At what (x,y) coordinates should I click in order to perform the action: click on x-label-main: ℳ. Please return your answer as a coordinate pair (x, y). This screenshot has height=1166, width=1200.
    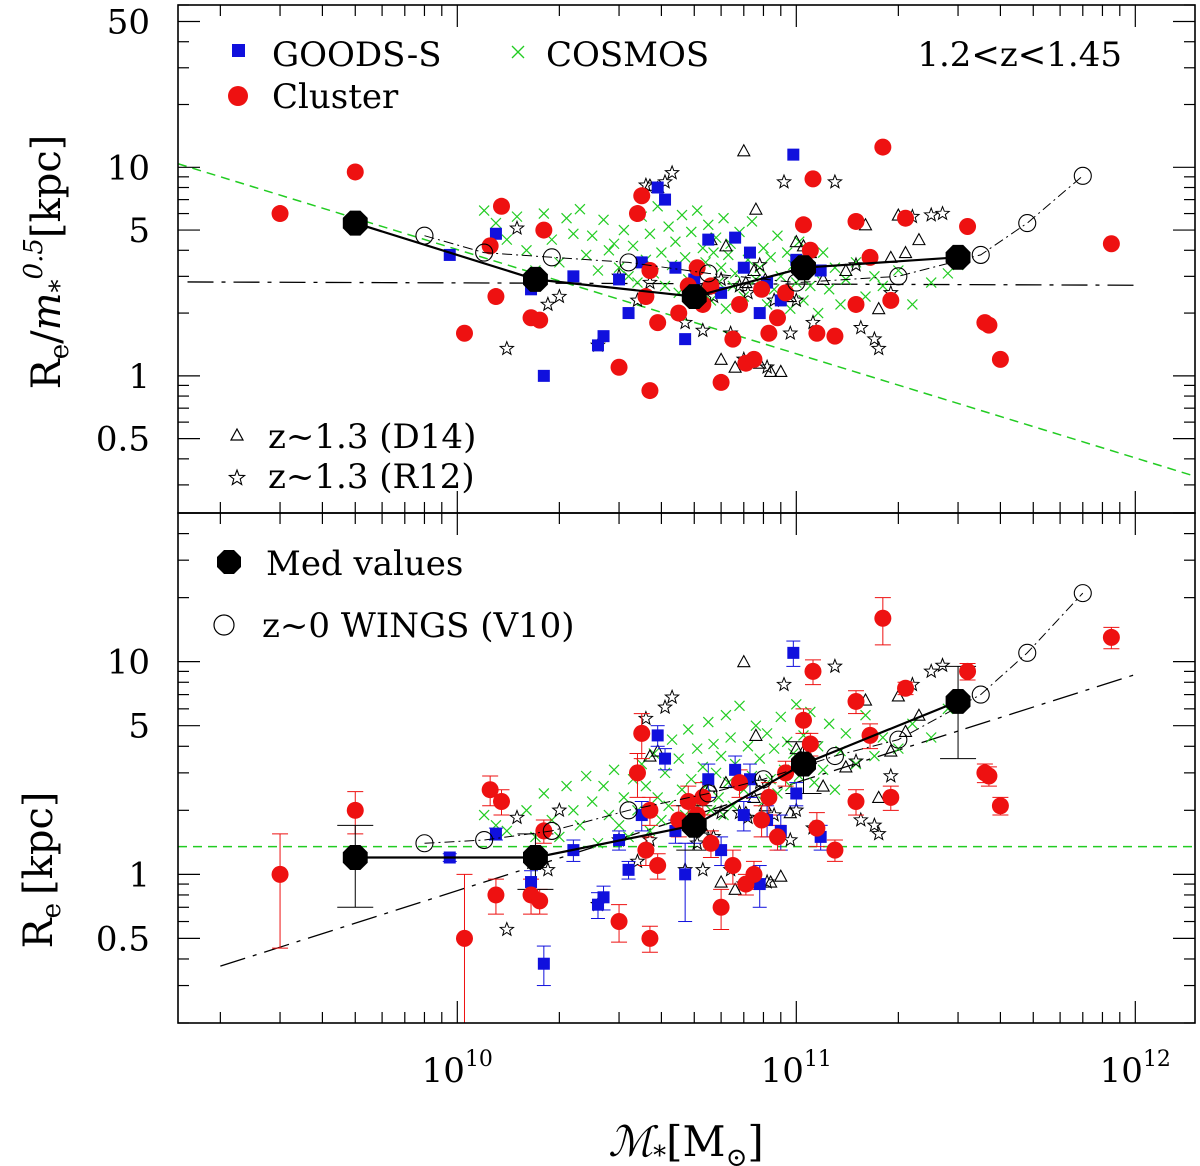
    Looking at the image, I should click on (633, 1141).